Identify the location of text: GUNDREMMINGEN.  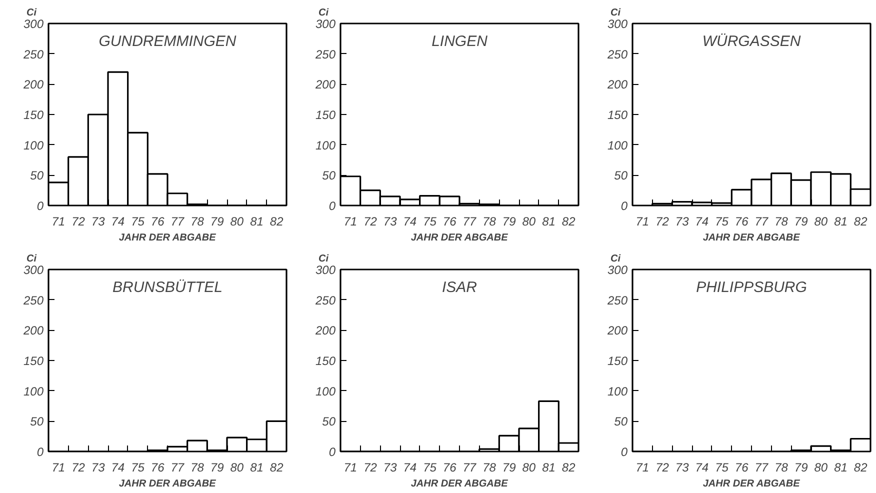
(167, 41).